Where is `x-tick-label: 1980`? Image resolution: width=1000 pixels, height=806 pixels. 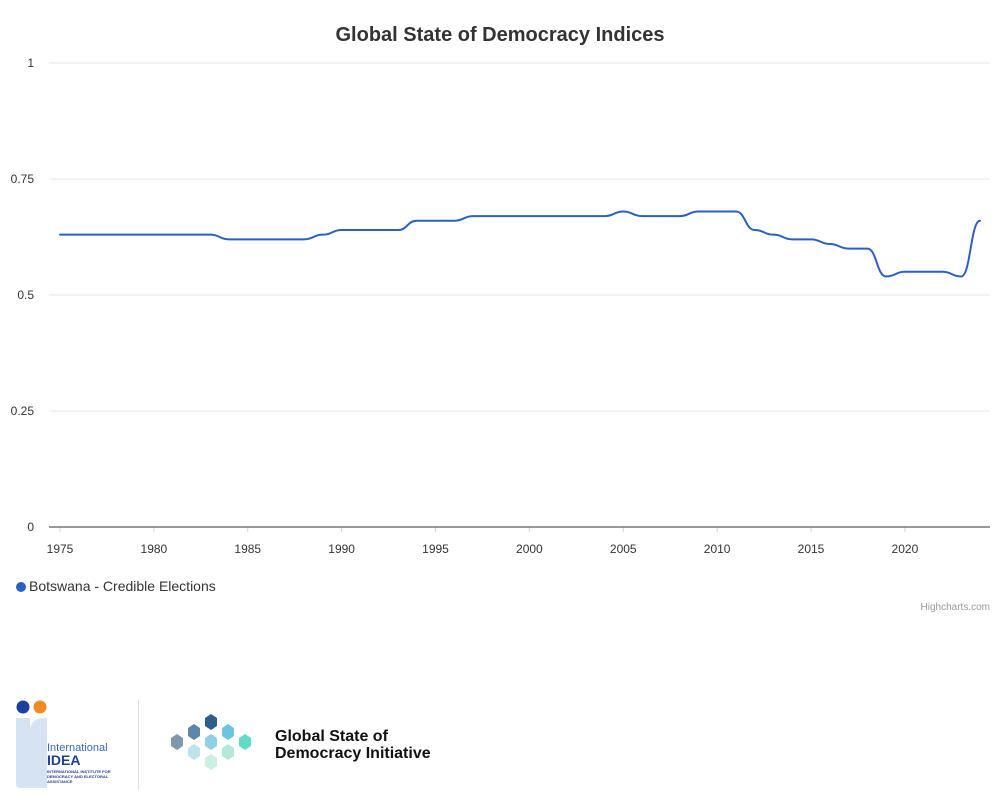
x-tick-label: 1980 is located at coordinates (154, 549).